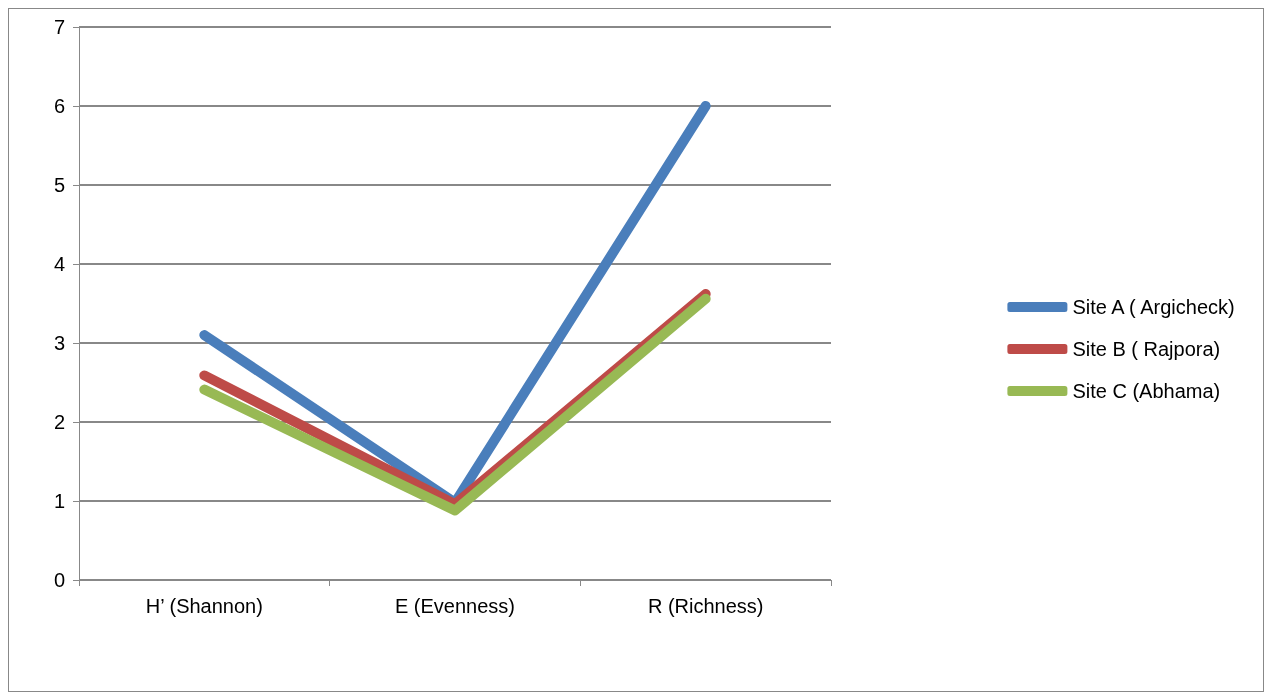 Image resolution: width=1271 pixels, height=698 pixels. I want to click on x-tick-label: R (Richness), so click(705, 606).